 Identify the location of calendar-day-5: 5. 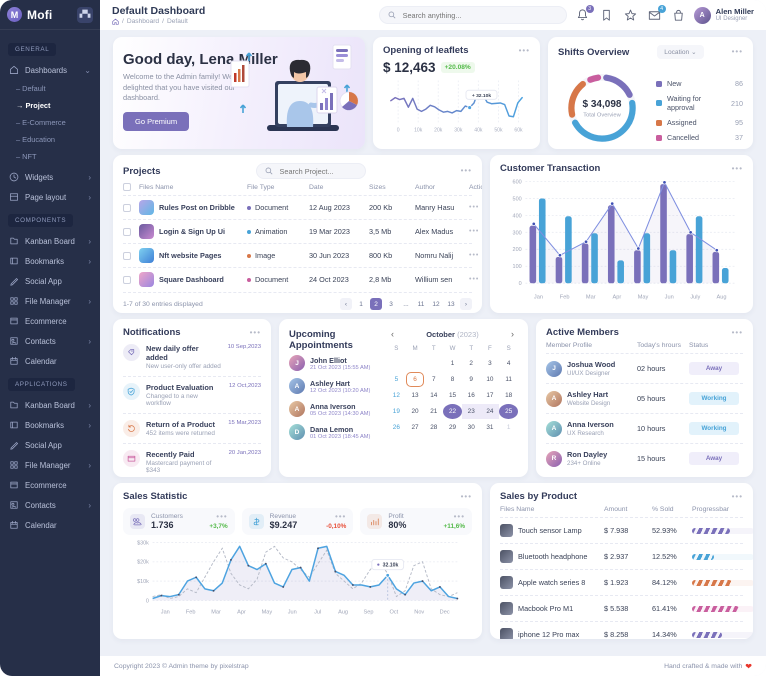
(396, 379).